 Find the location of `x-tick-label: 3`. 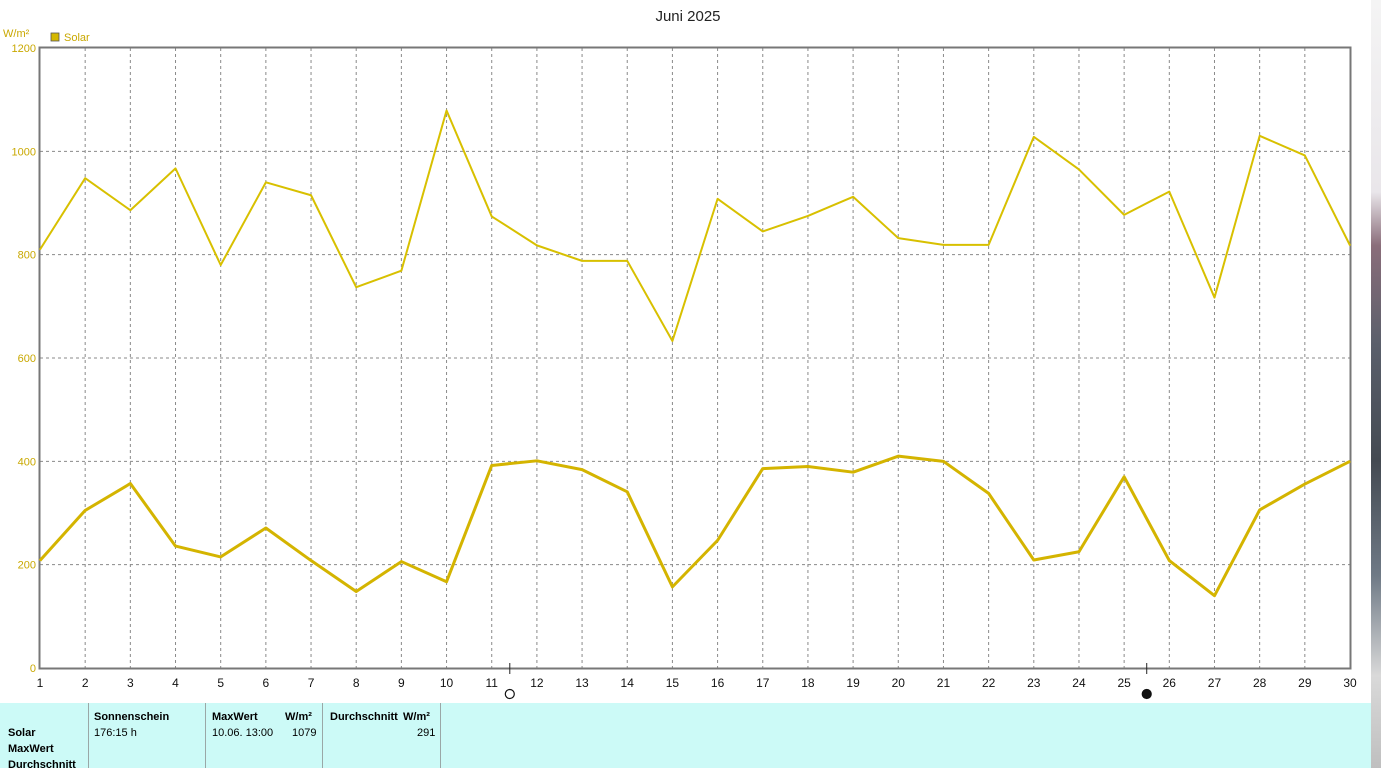

x-tick-label: 3 is located at coordinates (130, 683).